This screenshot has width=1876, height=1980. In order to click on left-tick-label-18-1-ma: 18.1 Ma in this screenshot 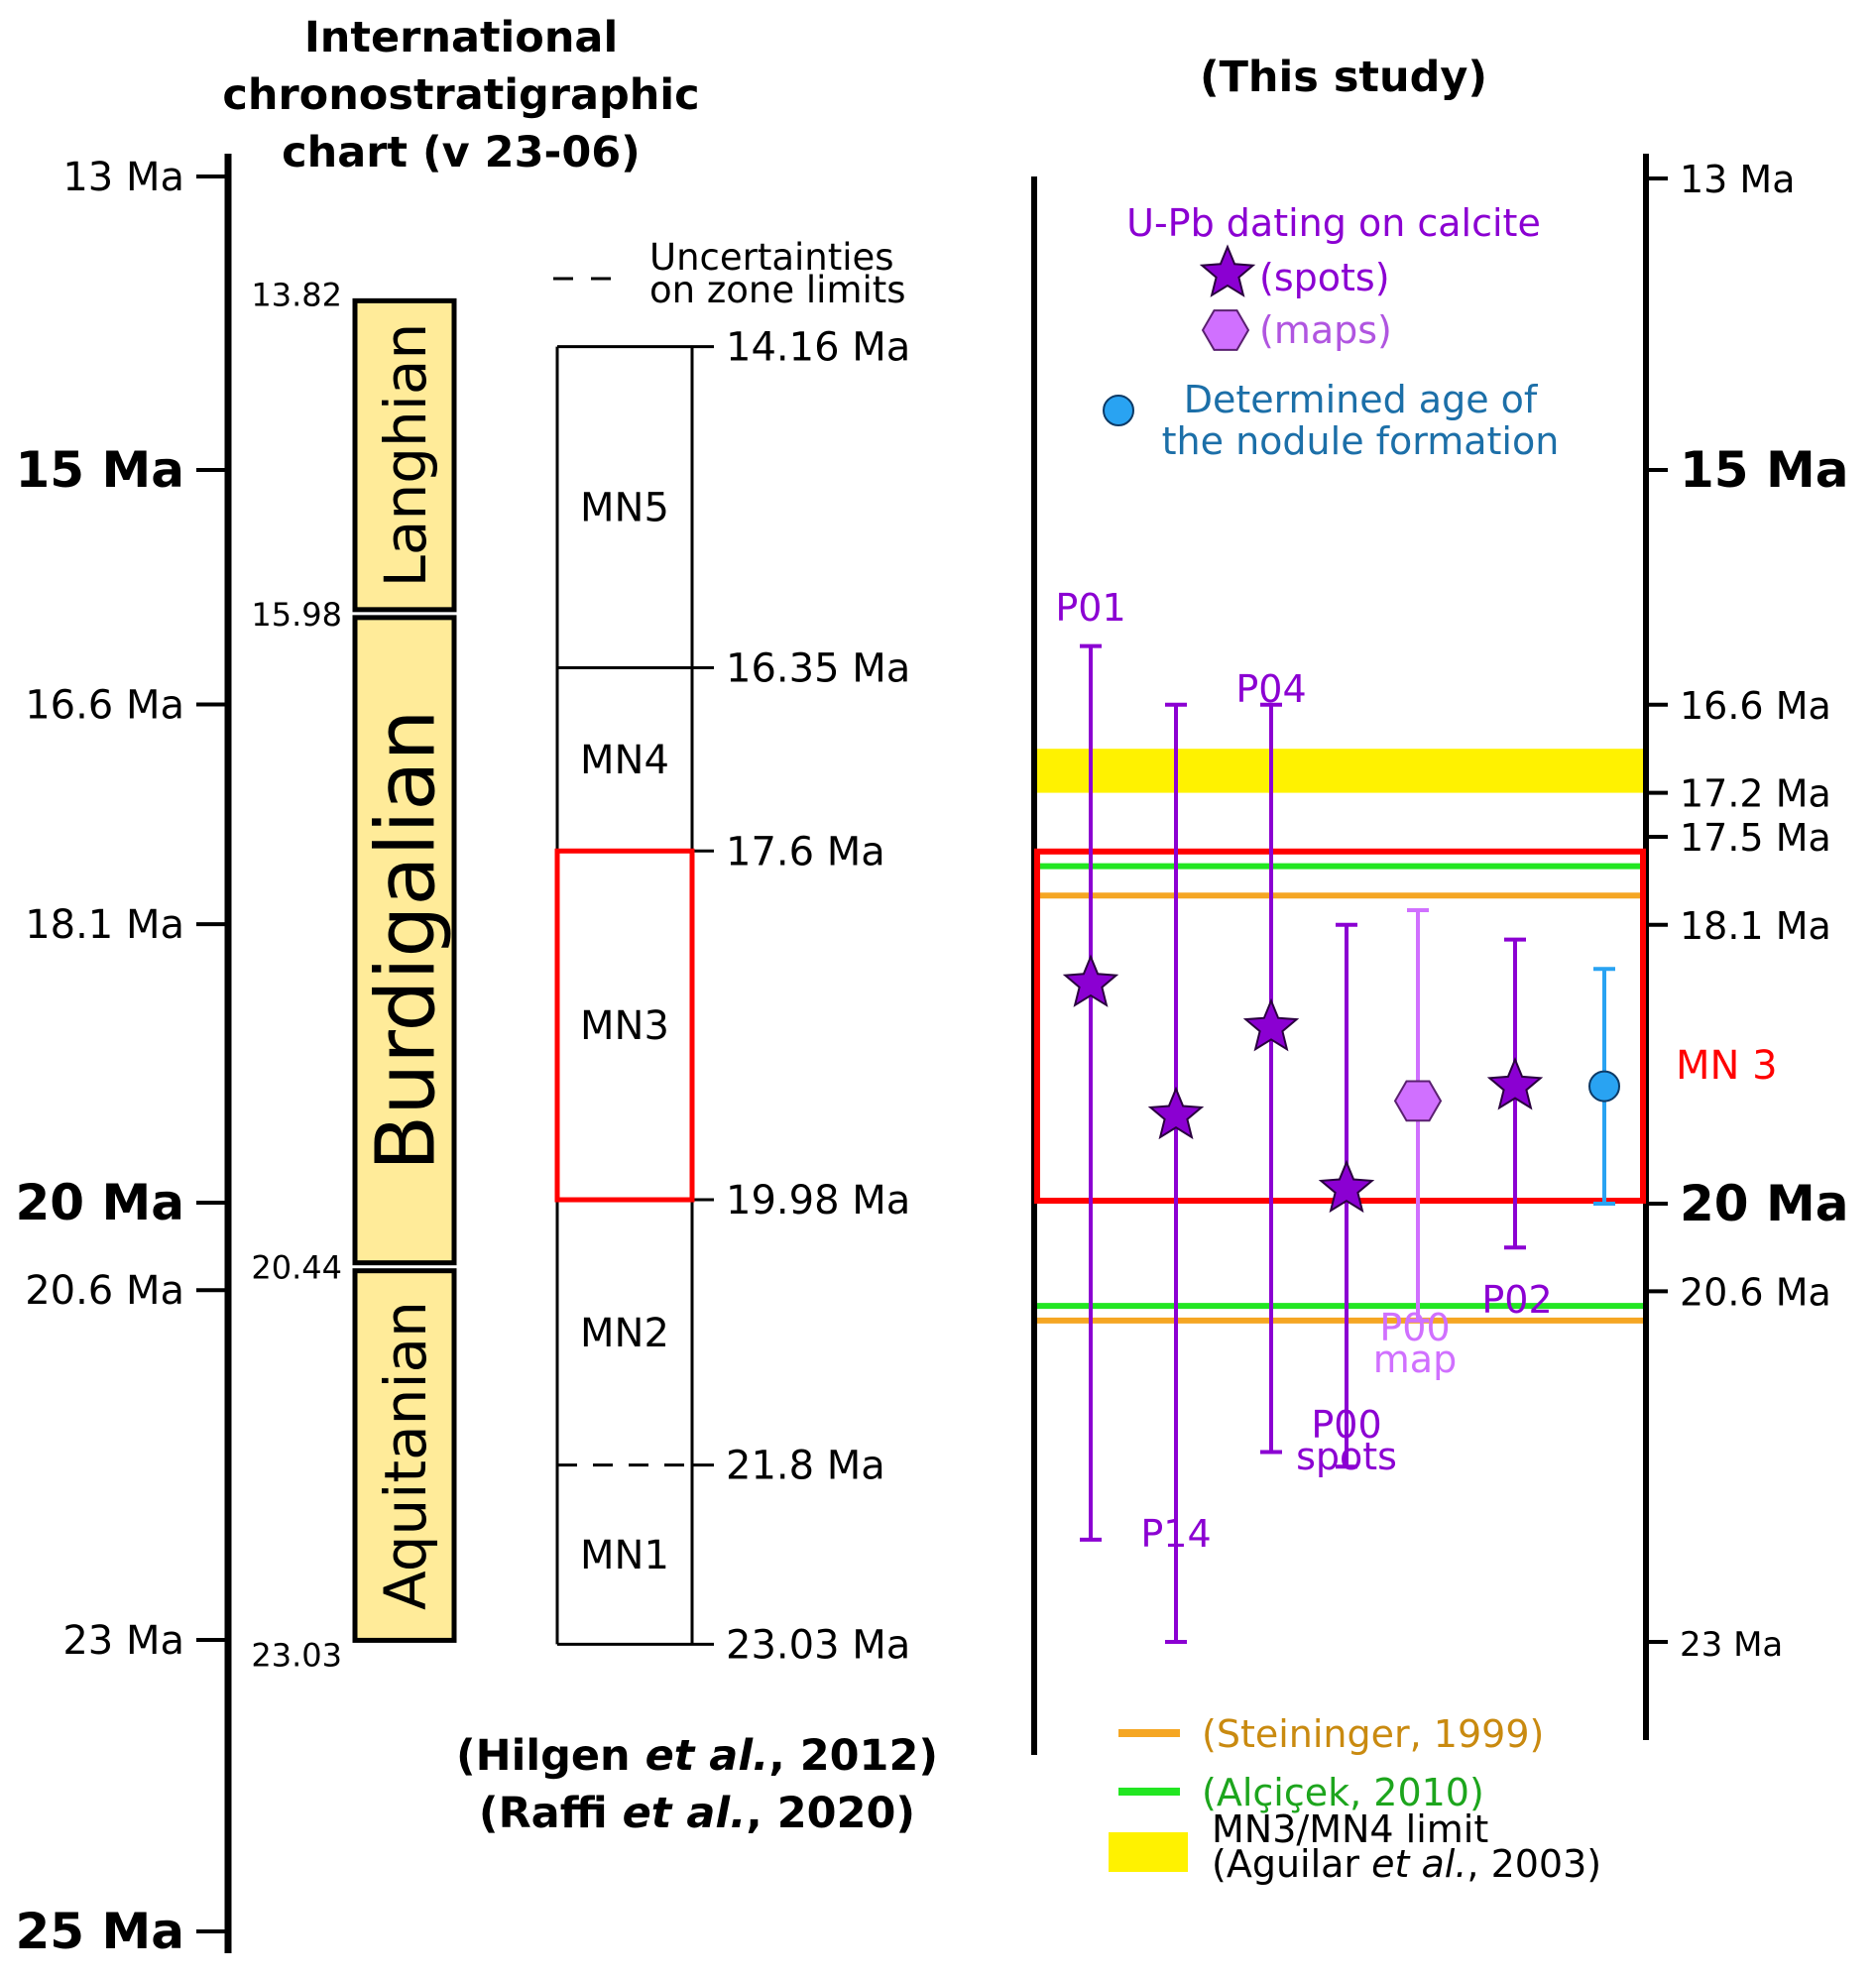, I will do `click(104, 925)`.